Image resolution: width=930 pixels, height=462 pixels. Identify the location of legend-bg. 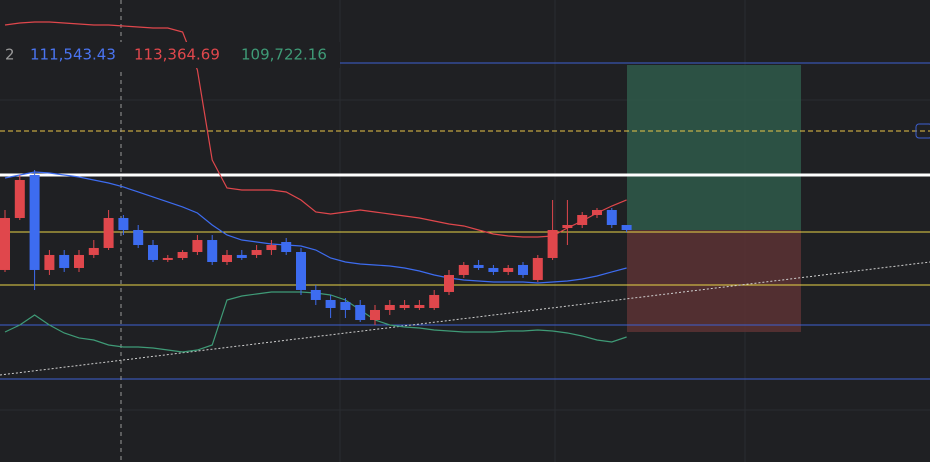
(170, 55).